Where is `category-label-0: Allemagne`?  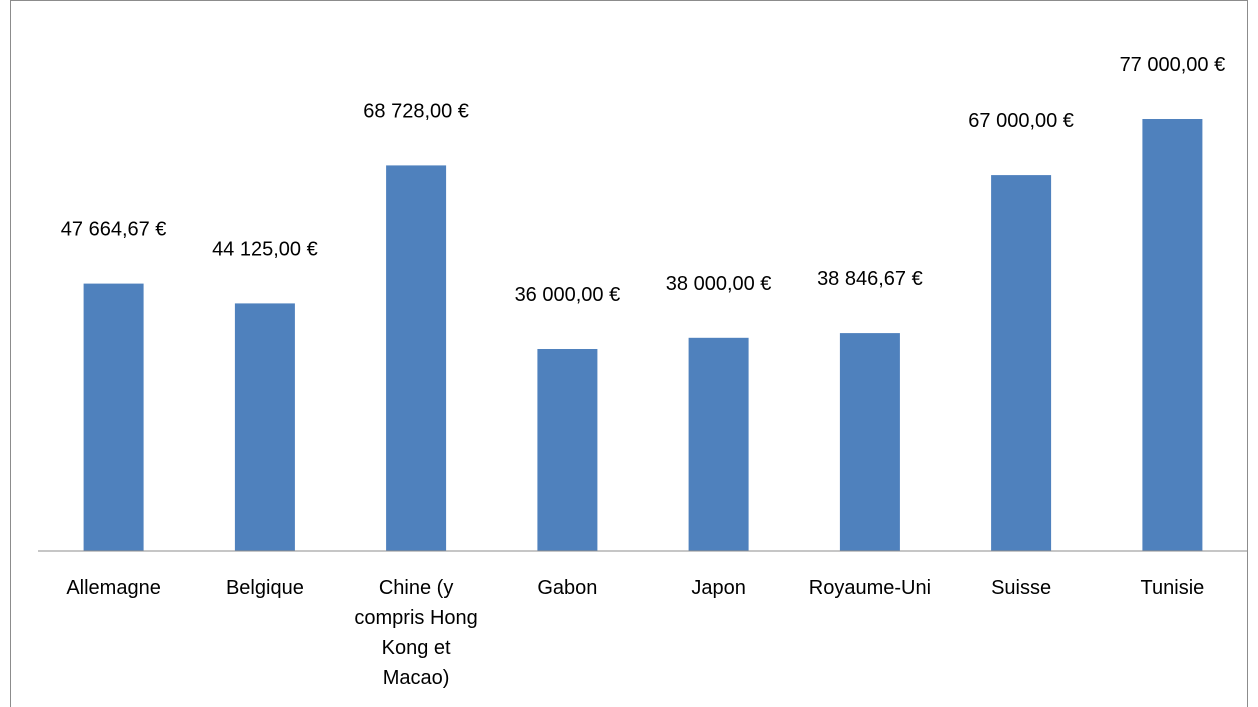 category-label-0: Allemagne is located at coordinates (113, 588).